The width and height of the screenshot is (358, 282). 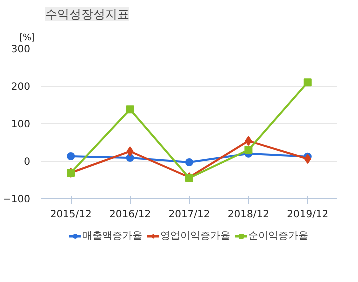 I want to click on y-tick-label: 100, so click(x=21, y=125).